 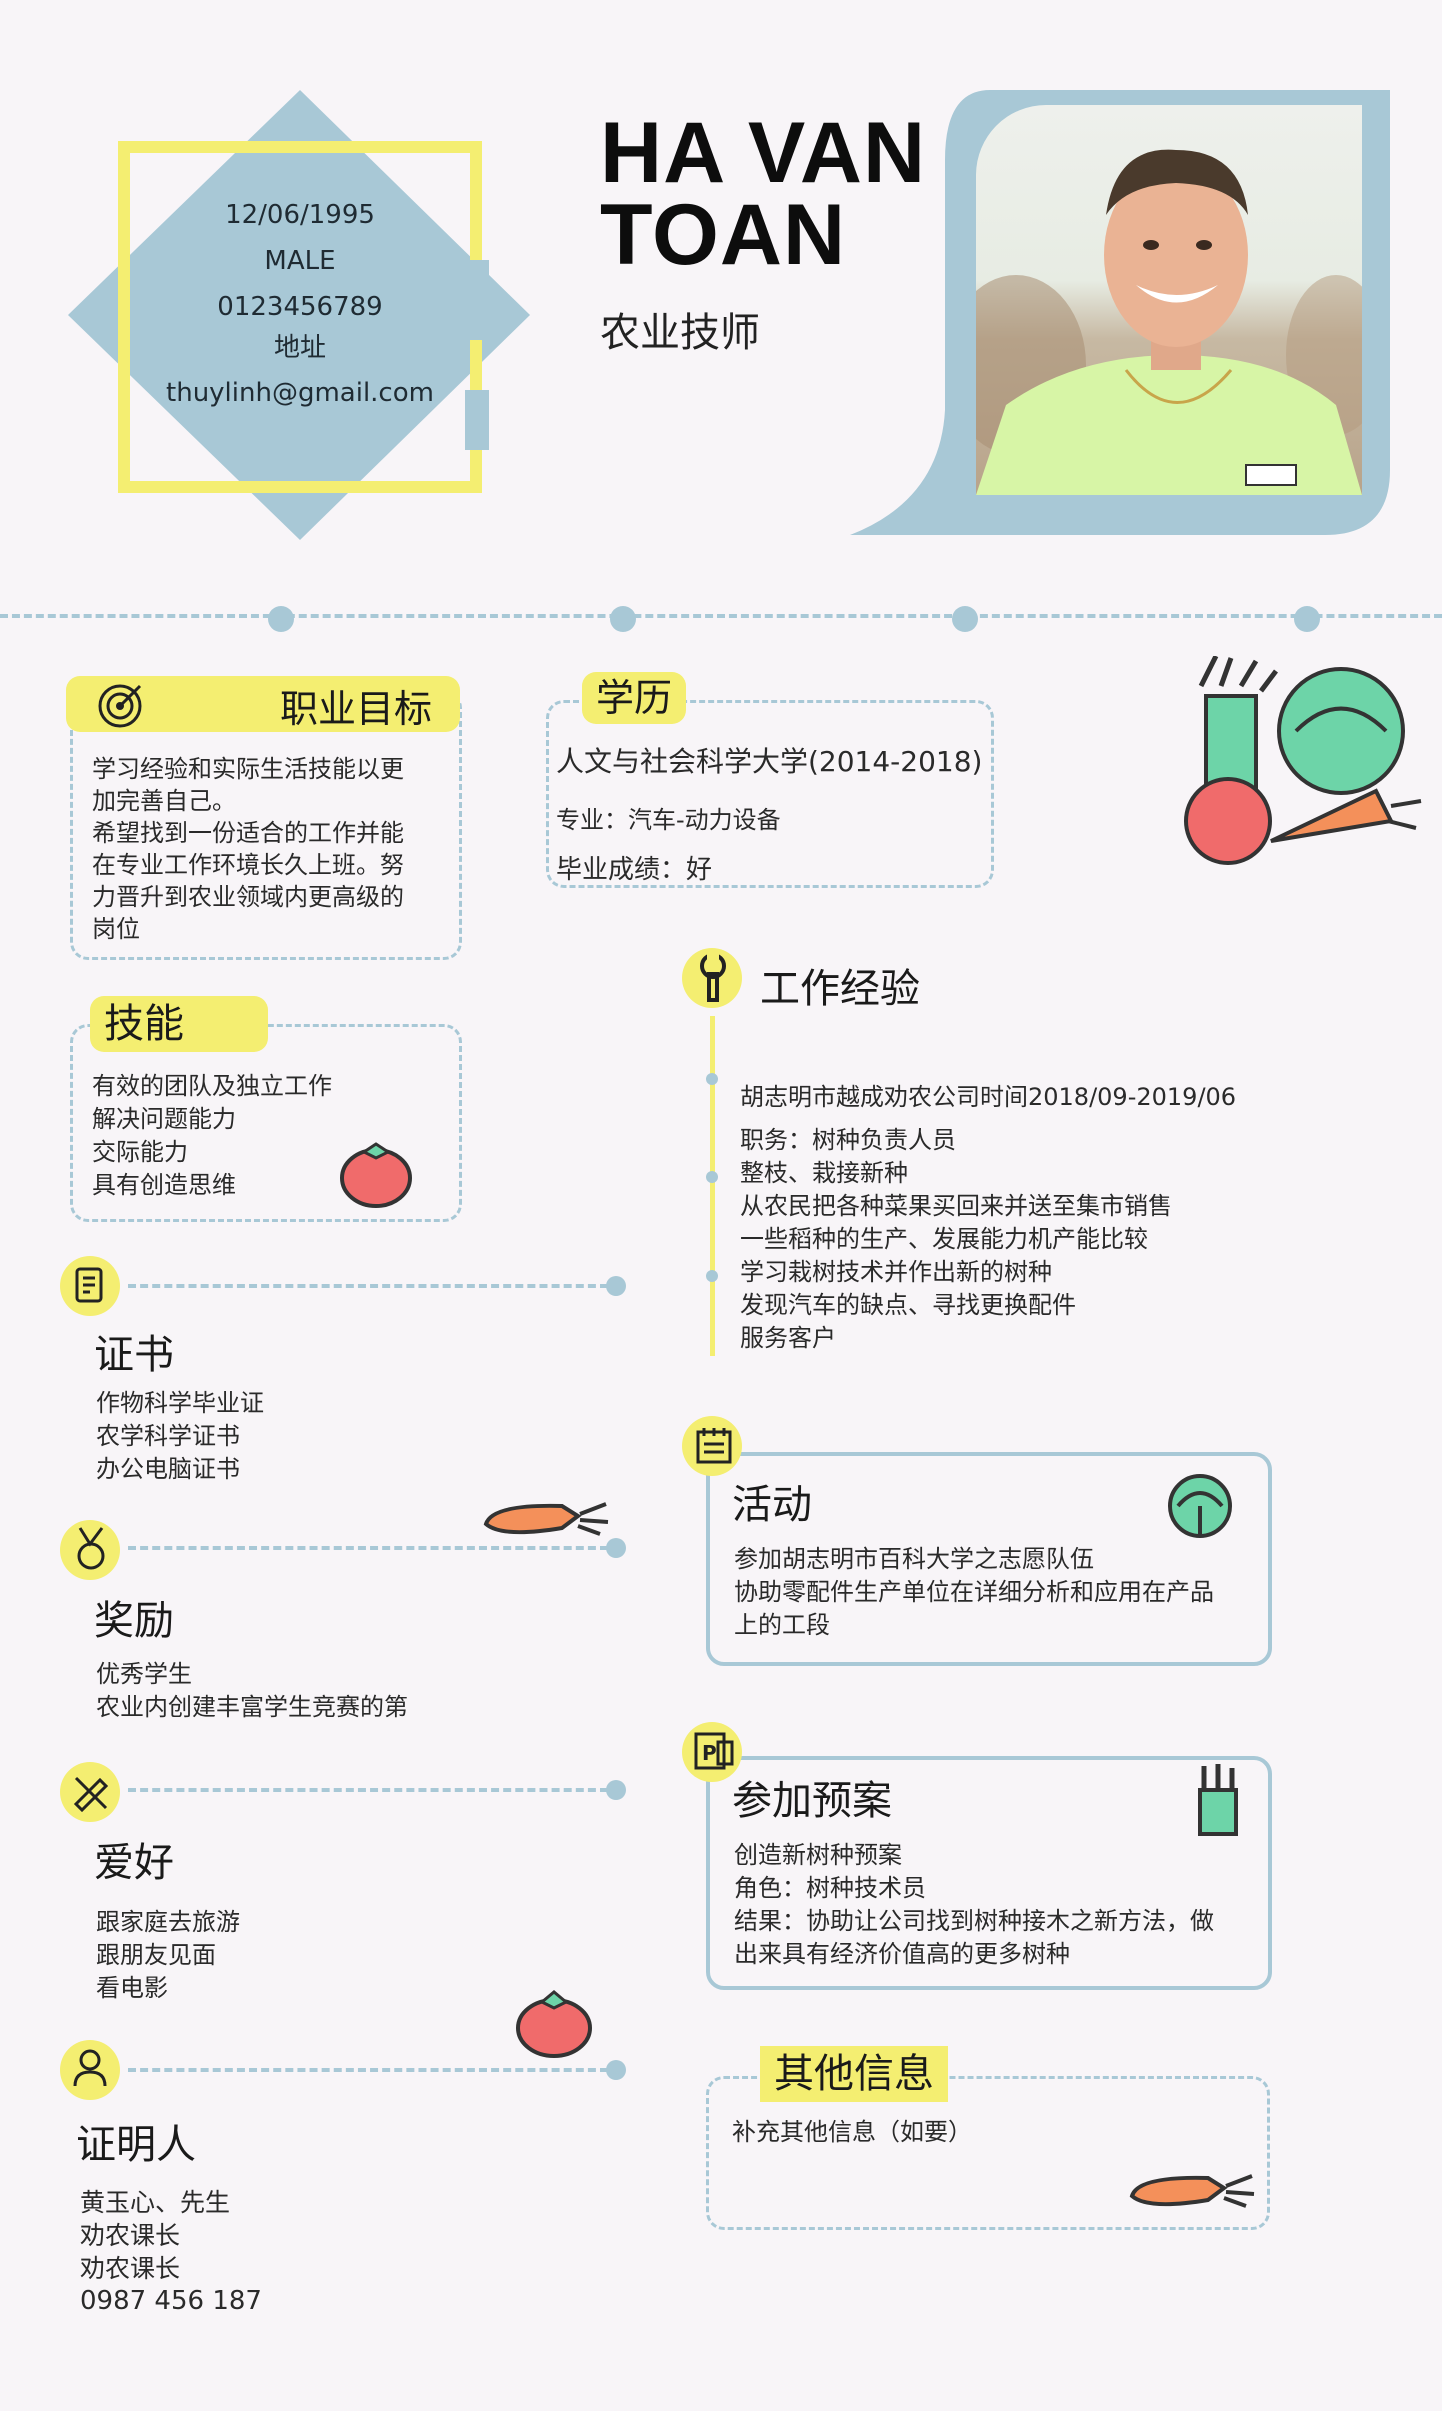 I want to click on objective-line: 在专业工作环境长久上班。努, so click(x=248, y=865).